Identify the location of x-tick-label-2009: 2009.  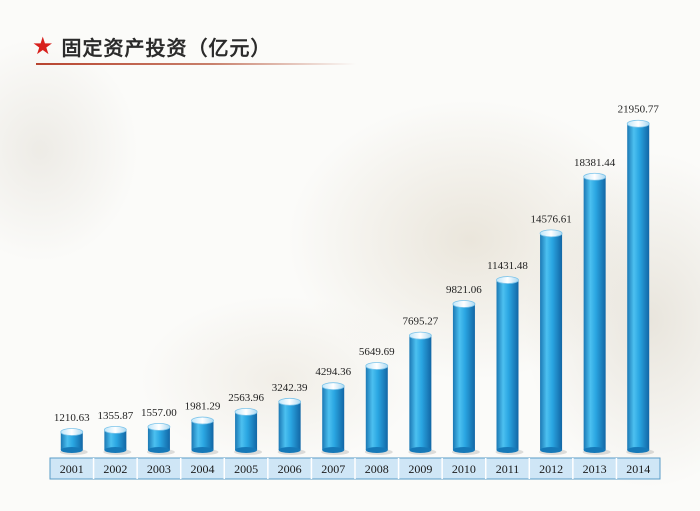
(420, 469).